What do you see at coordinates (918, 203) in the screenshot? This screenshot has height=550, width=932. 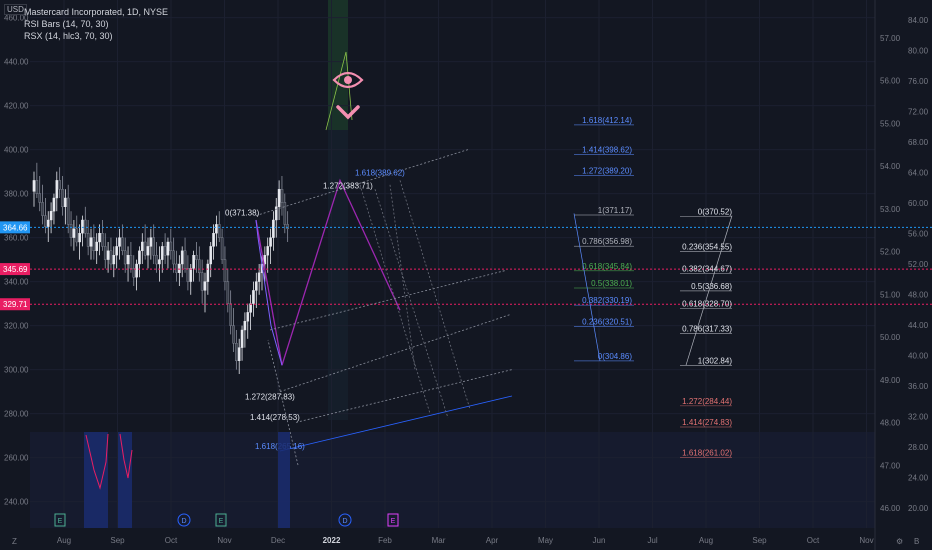 I see `y-right2-tick-label: 60.00` at bounding box center [918, 203].